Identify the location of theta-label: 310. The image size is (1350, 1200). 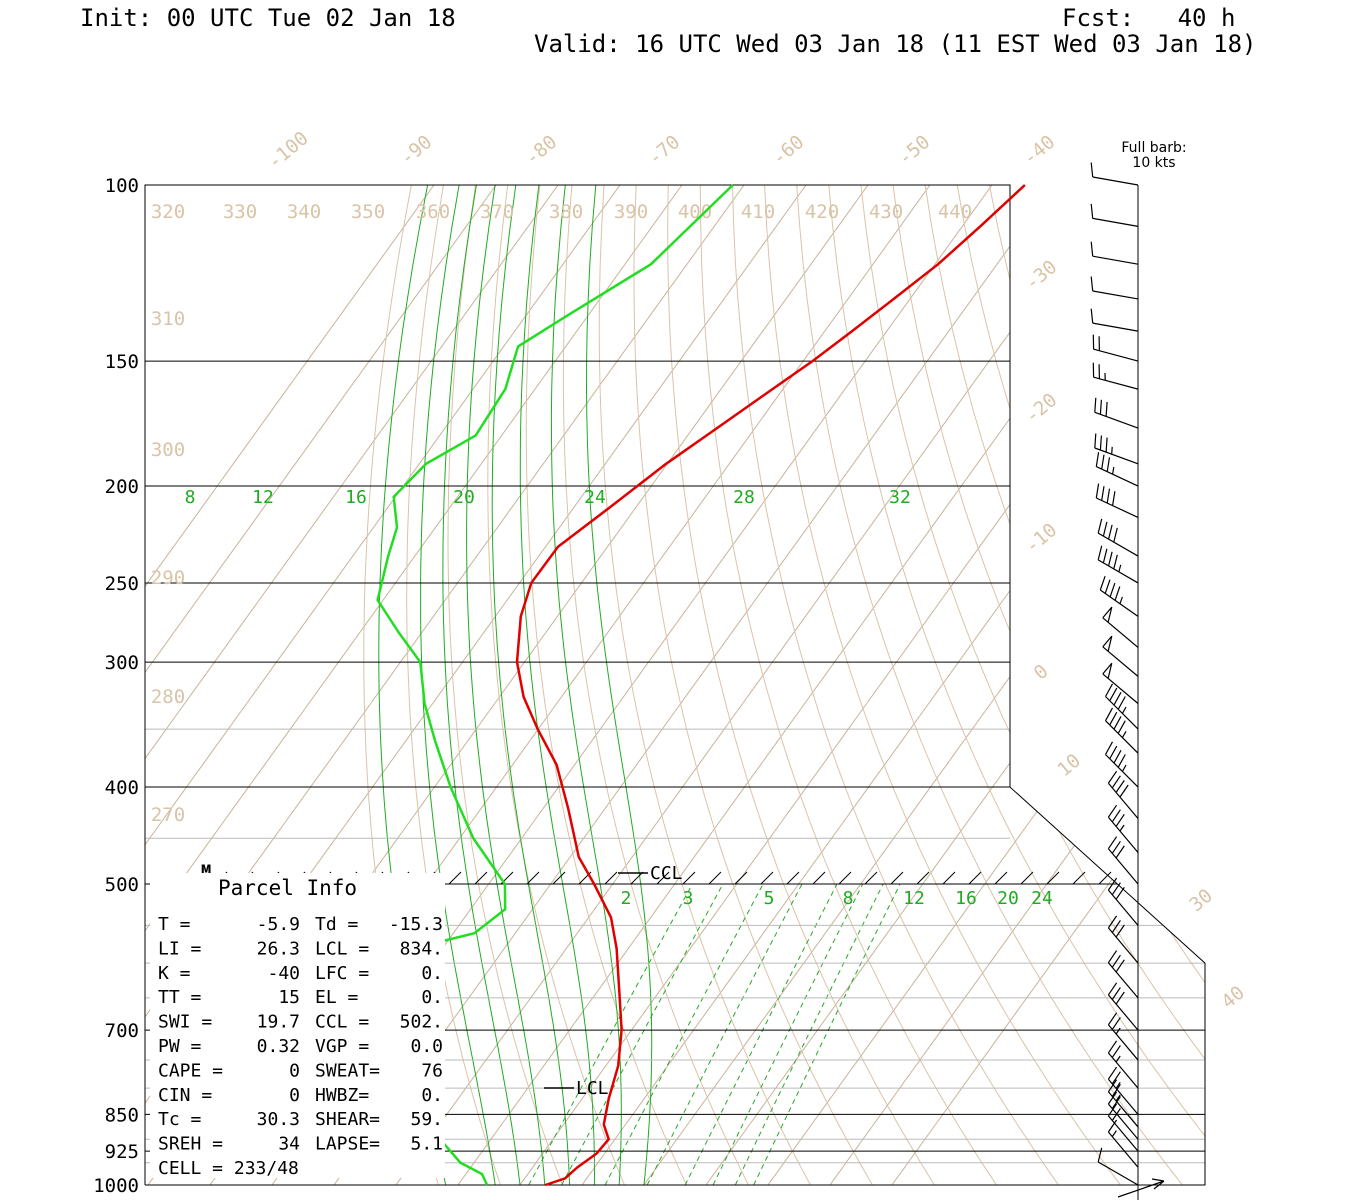
(168, 319).